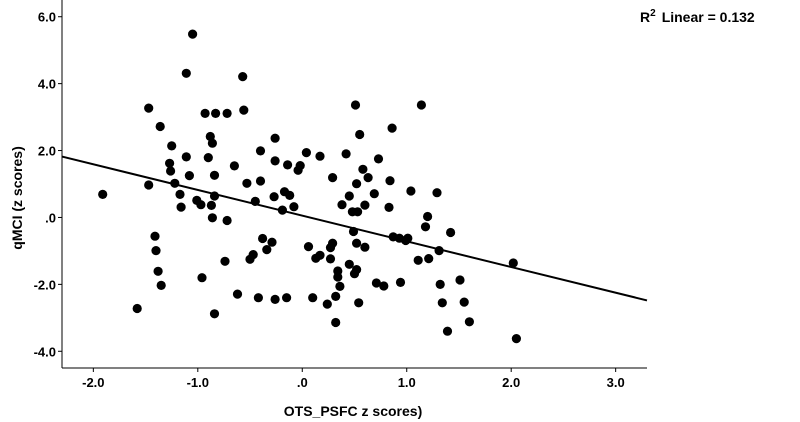 The height and width of the screenshot is (422, 800). Describe the element at coordinates (45, 284) in the screenshot. I see `y-tick-label: -2.0` at that location.